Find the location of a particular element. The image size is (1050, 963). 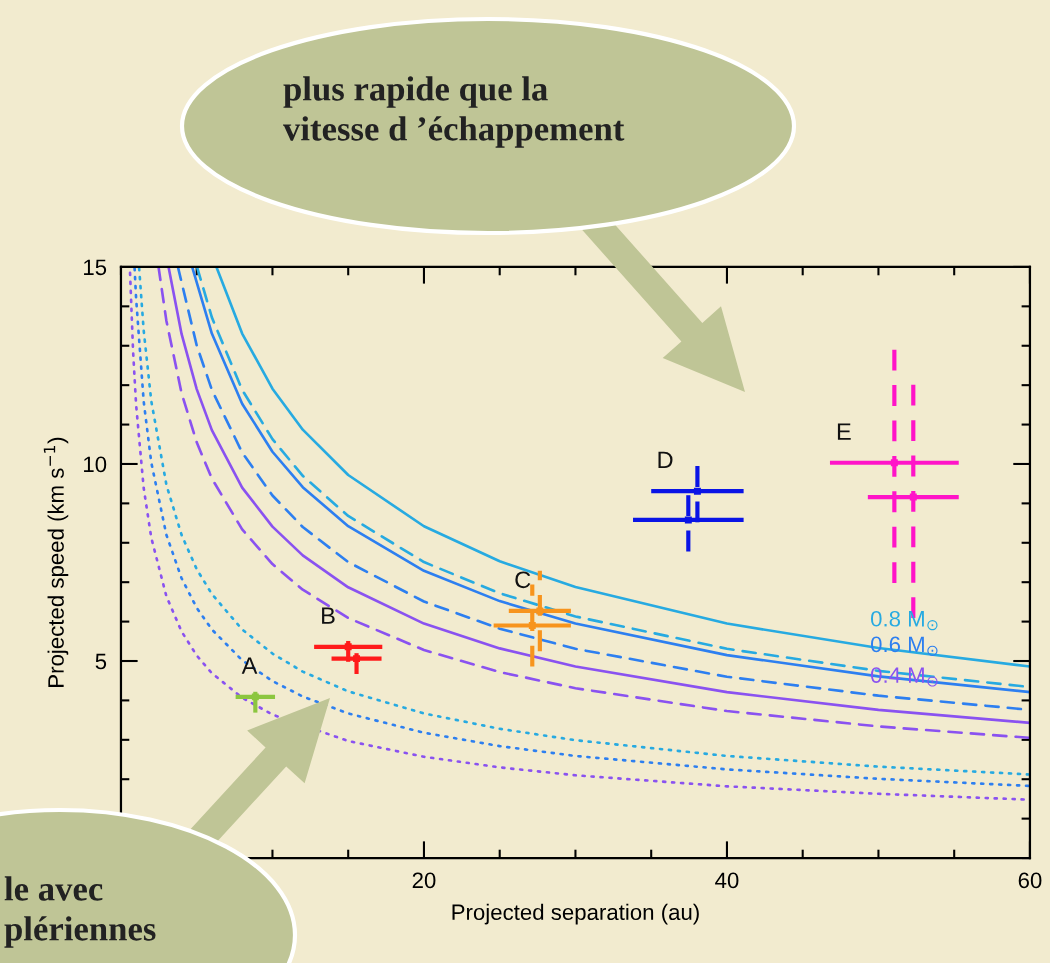

y-tick-label: 5 is located at coordinates (101, 661).